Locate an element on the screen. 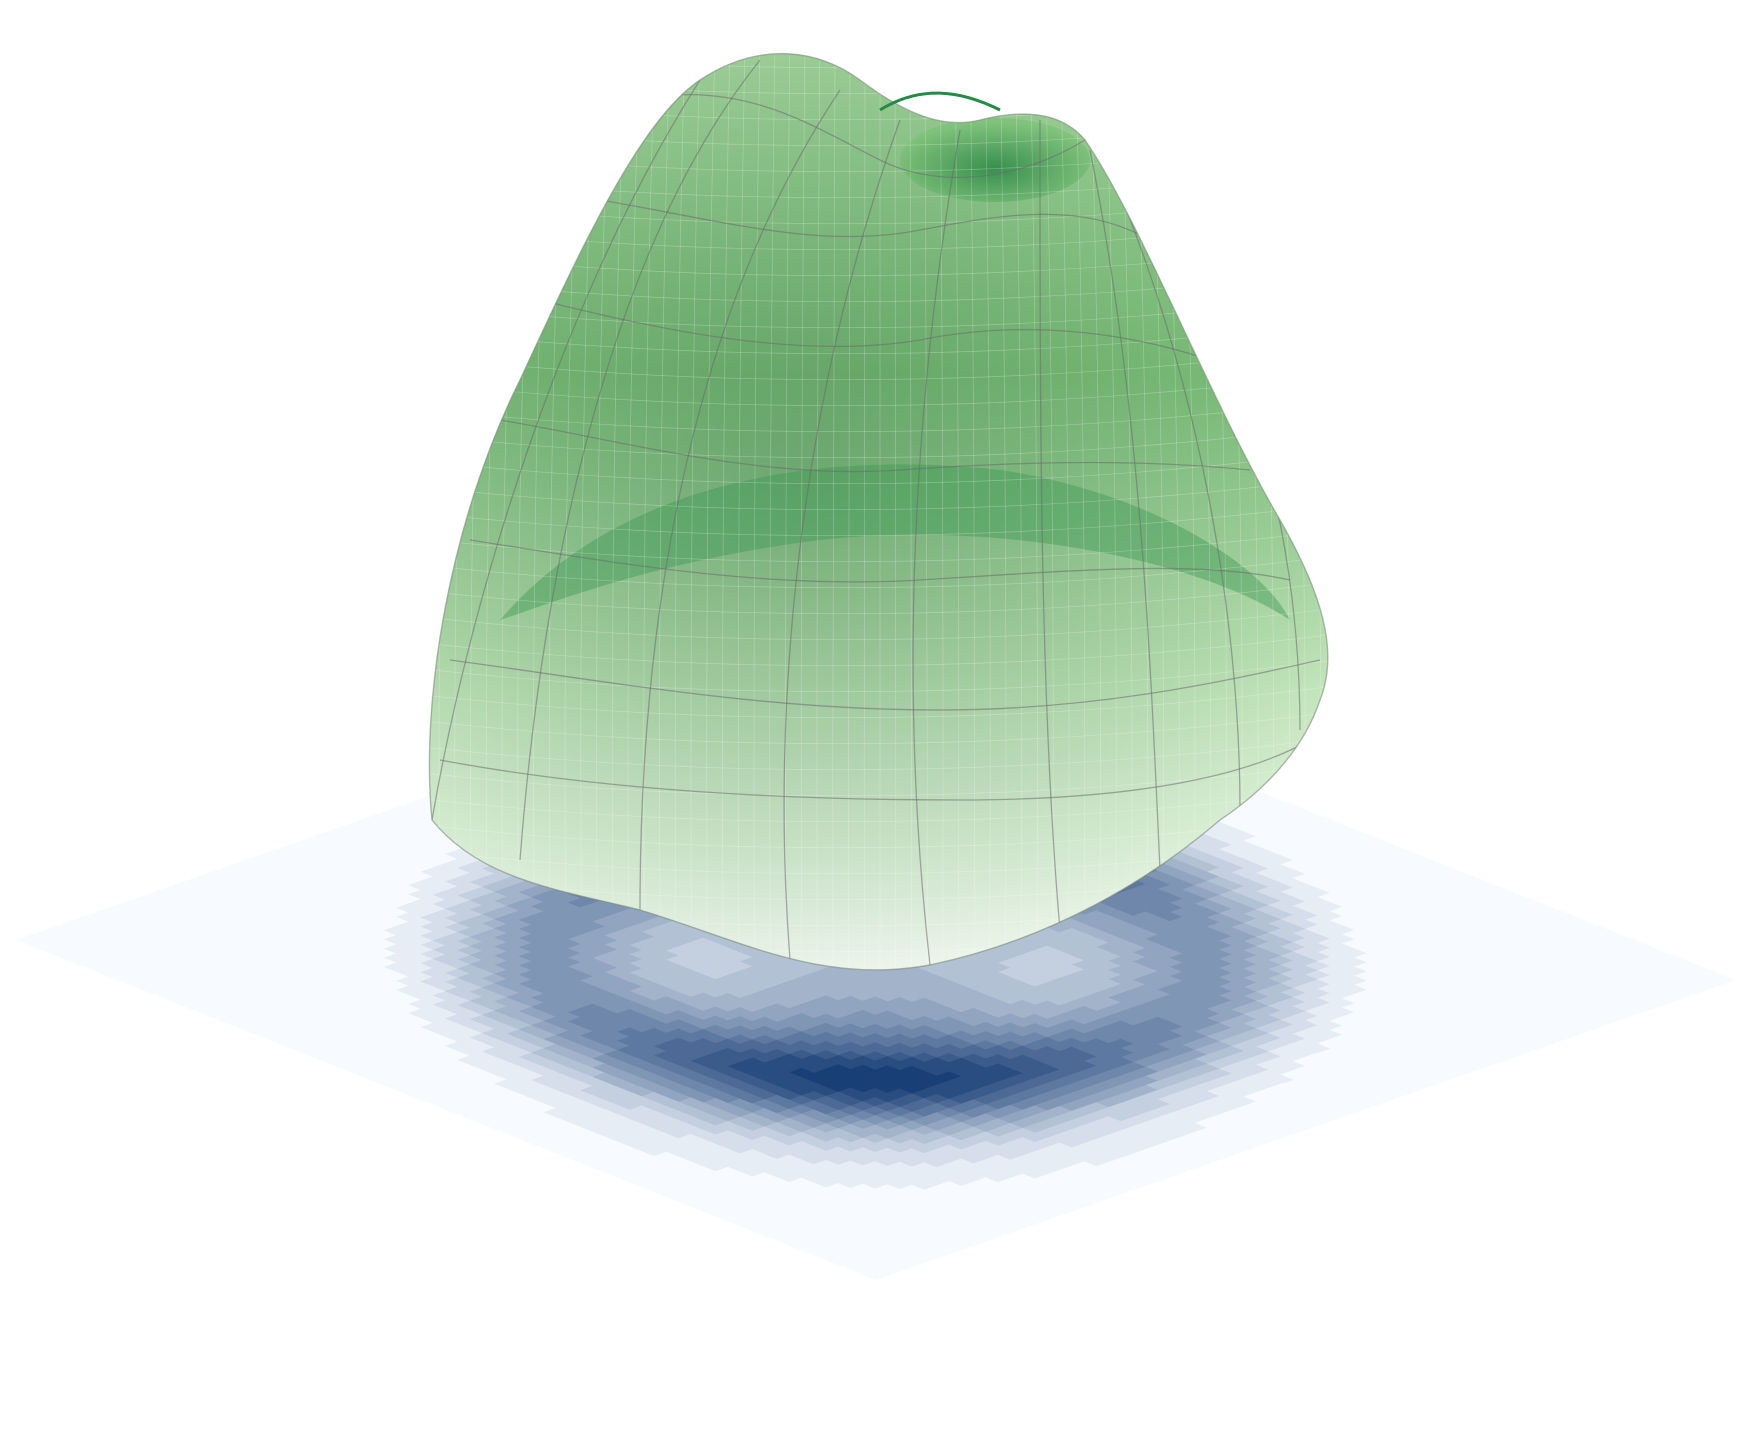 This screenshot has height=1446, width=1752. surface-inner-band is located at coordinates (895, 542).